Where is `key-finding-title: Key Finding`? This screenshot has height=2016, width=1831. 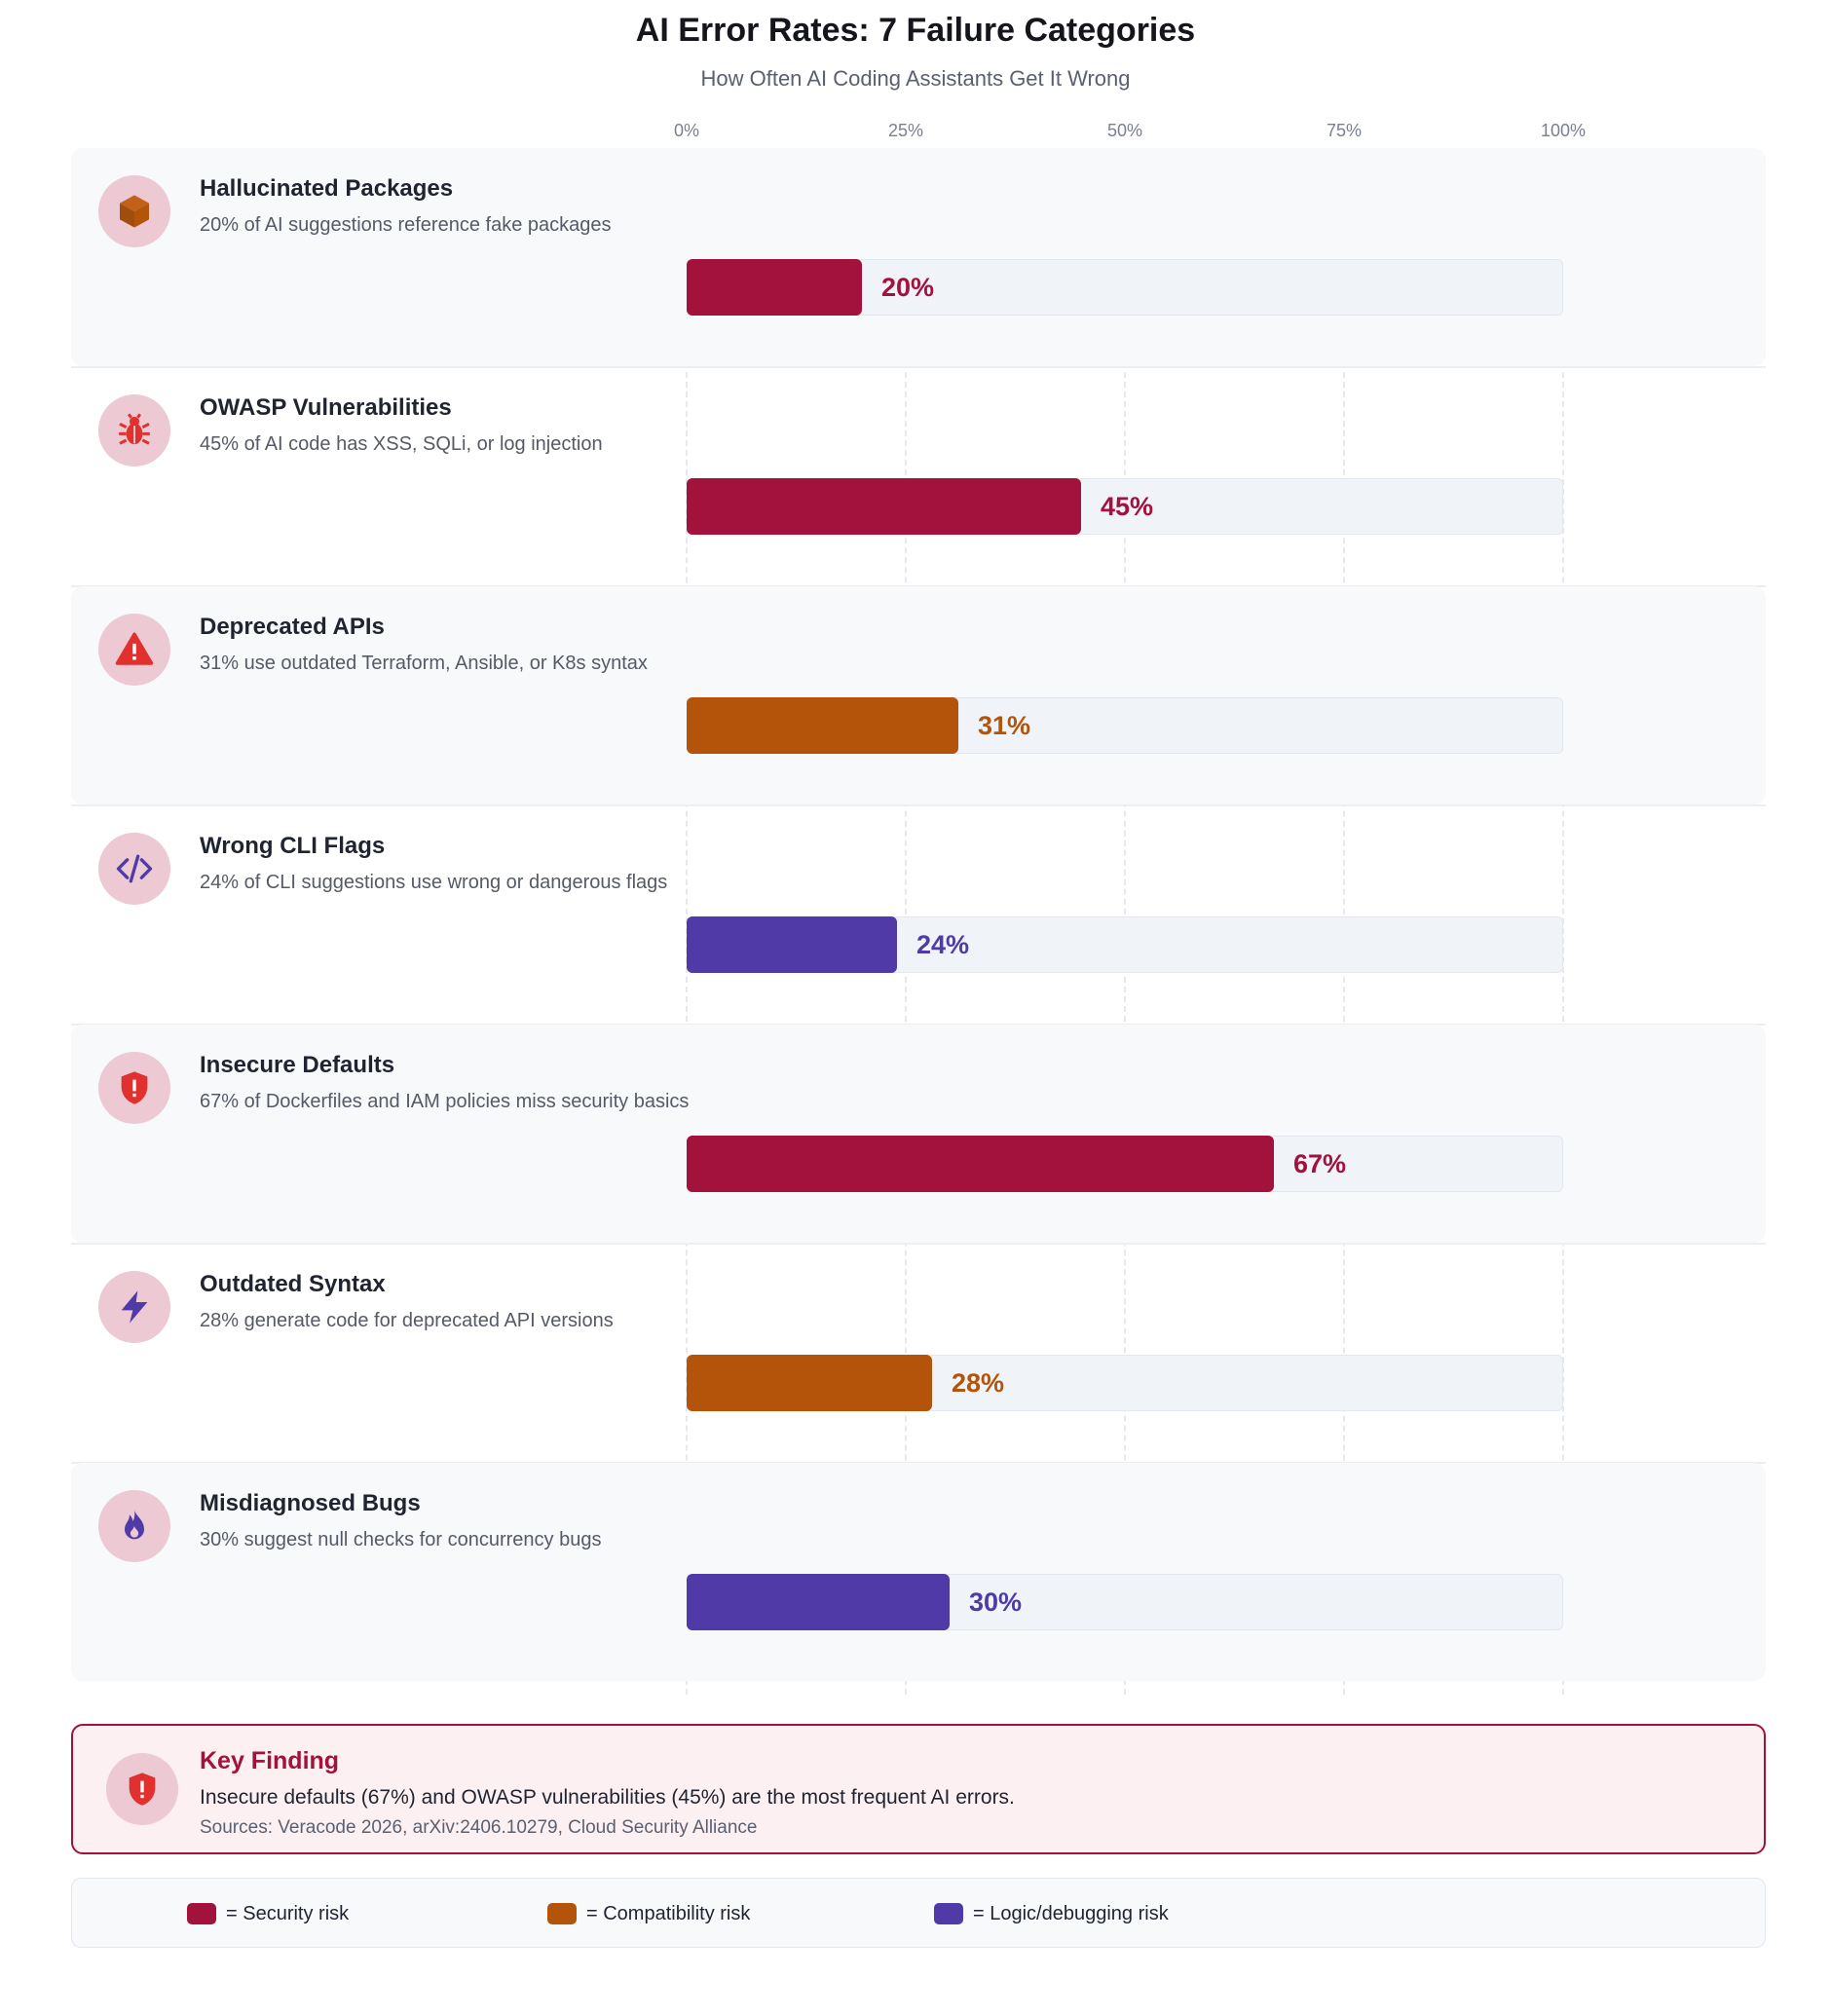
key-finding-title: Key Finding is located at coordinates (270, 1760).